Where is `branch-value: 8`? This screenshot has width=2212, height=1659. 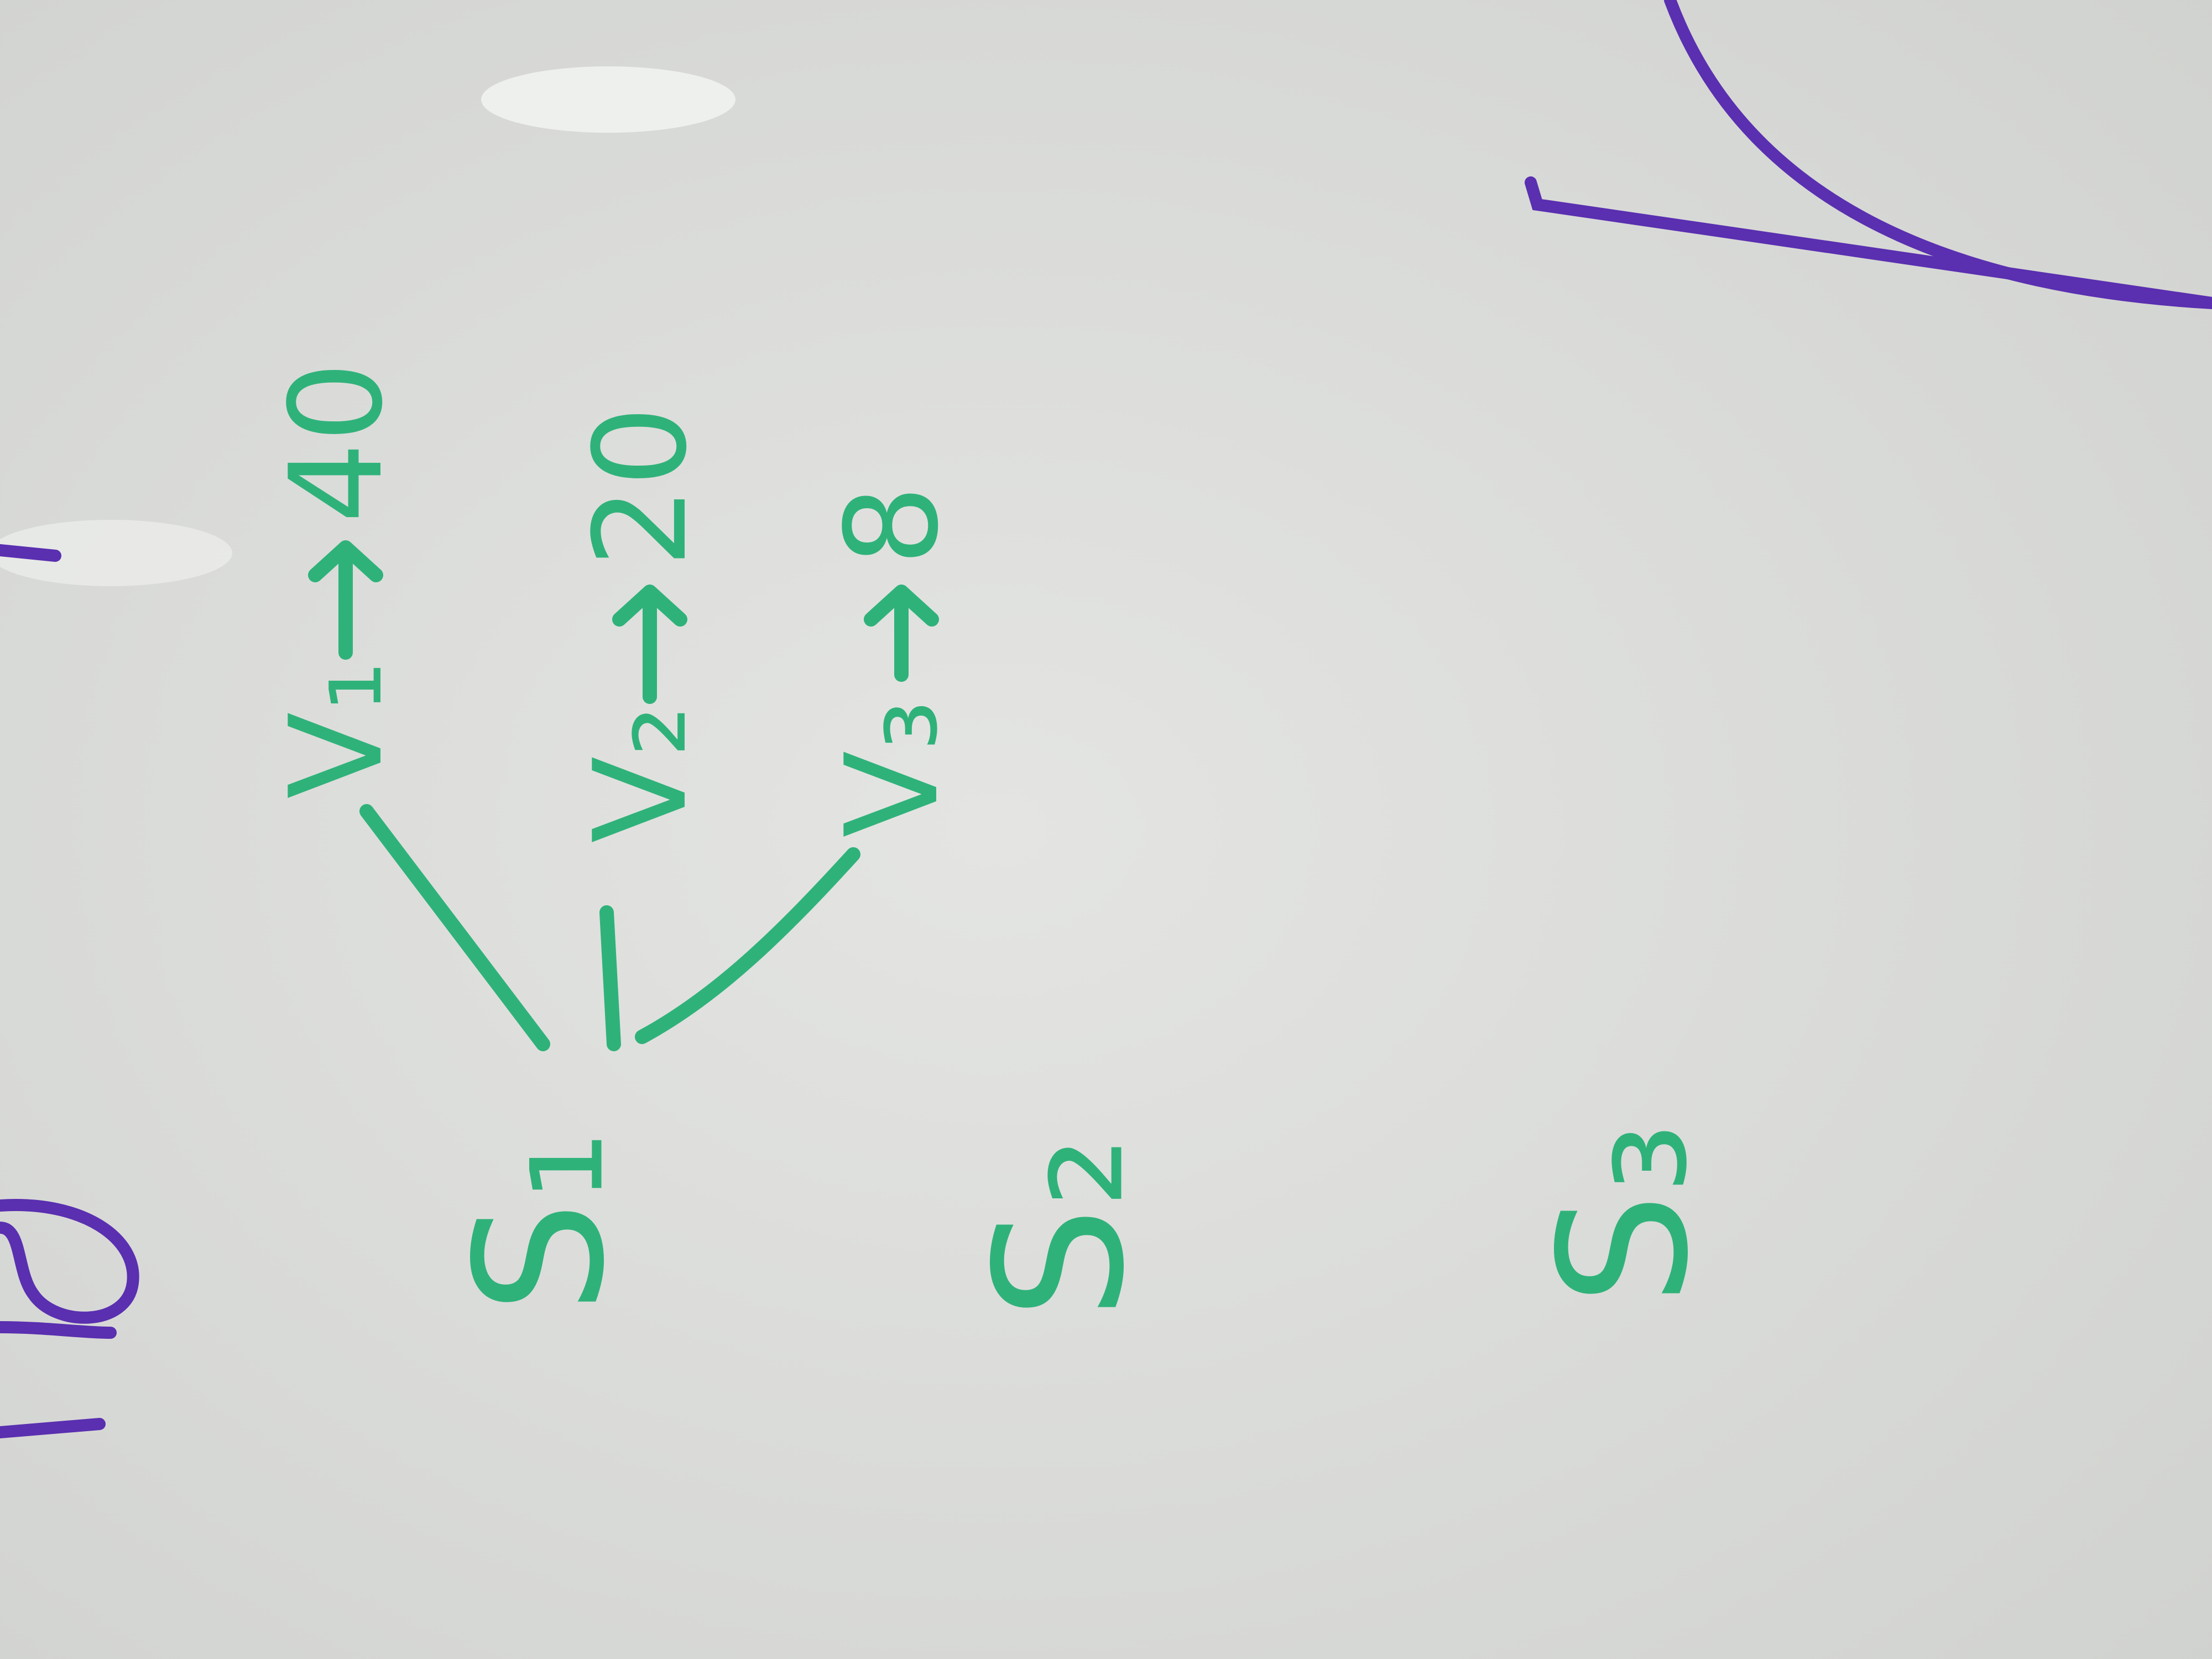
branch-value: 8 is located at coordinates (893, 526).